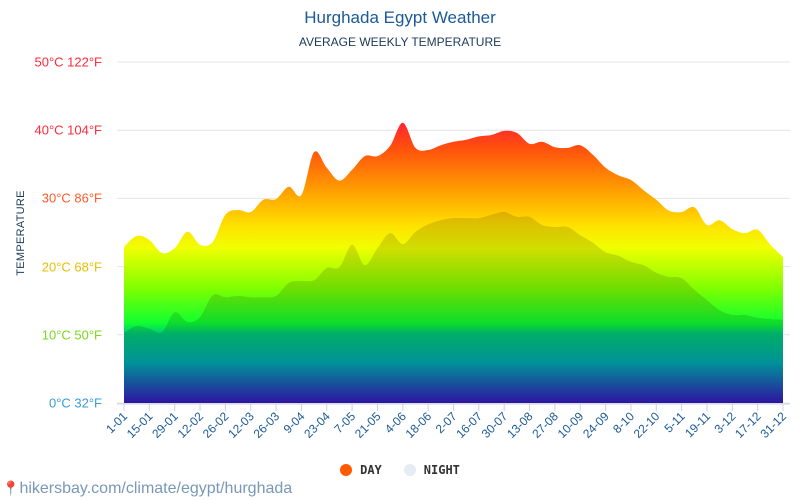  I want to click on x-tick-label: 21-05, so click(368, 425).